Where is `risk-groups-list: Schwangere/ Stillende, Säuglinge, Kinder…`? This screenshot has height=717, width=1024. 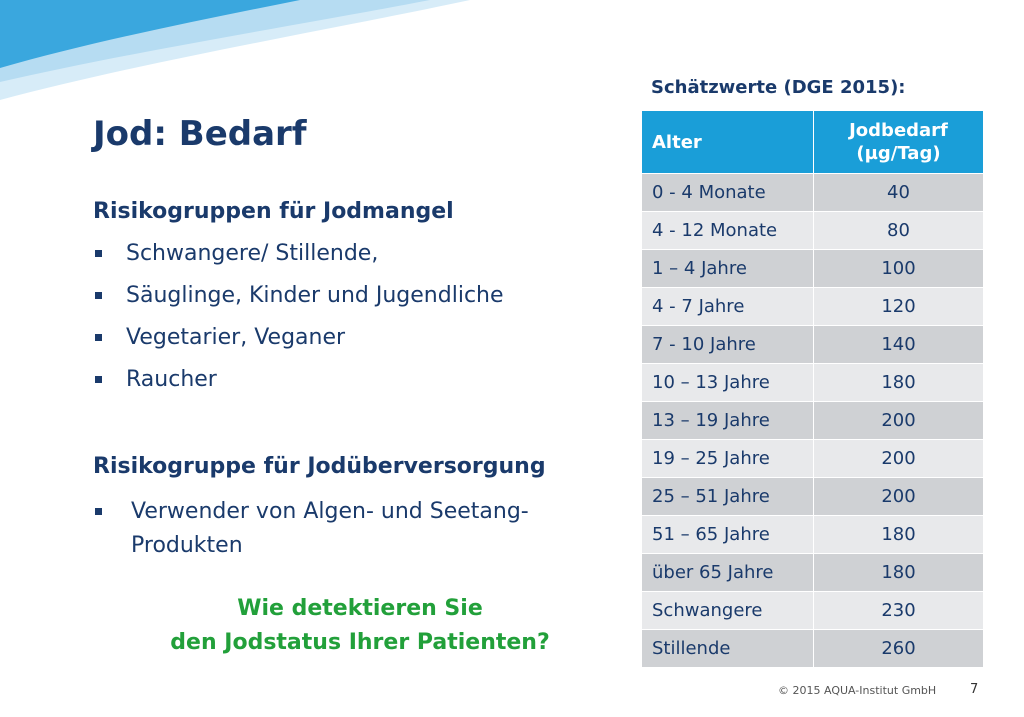
risk-groups-list: Schwangere/ Stillende, Säuglinge, Kinder… is located at coordinates (343, 324).